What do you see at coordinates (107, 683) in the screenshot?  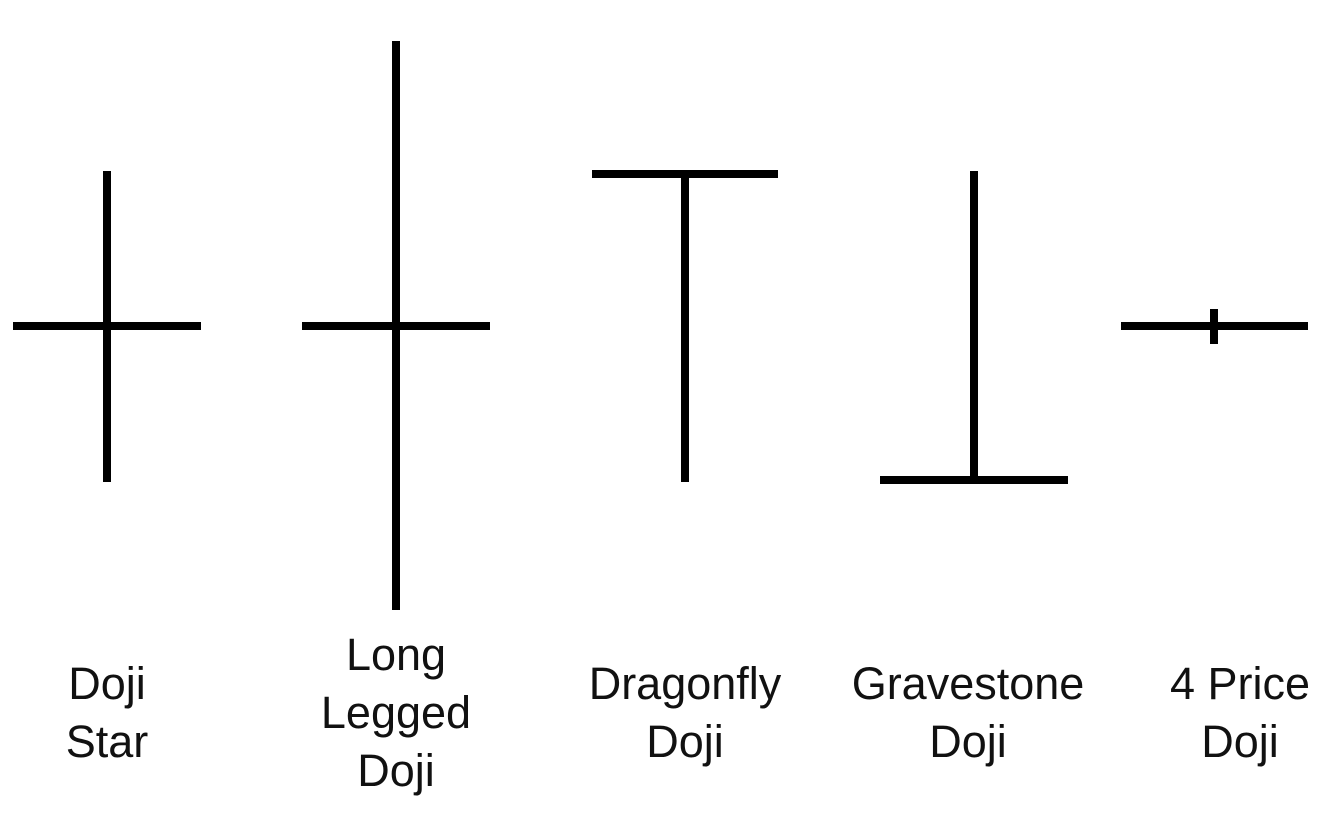 I see `doji-star-label-line-1: Doji` at bounding box center [107, 683].